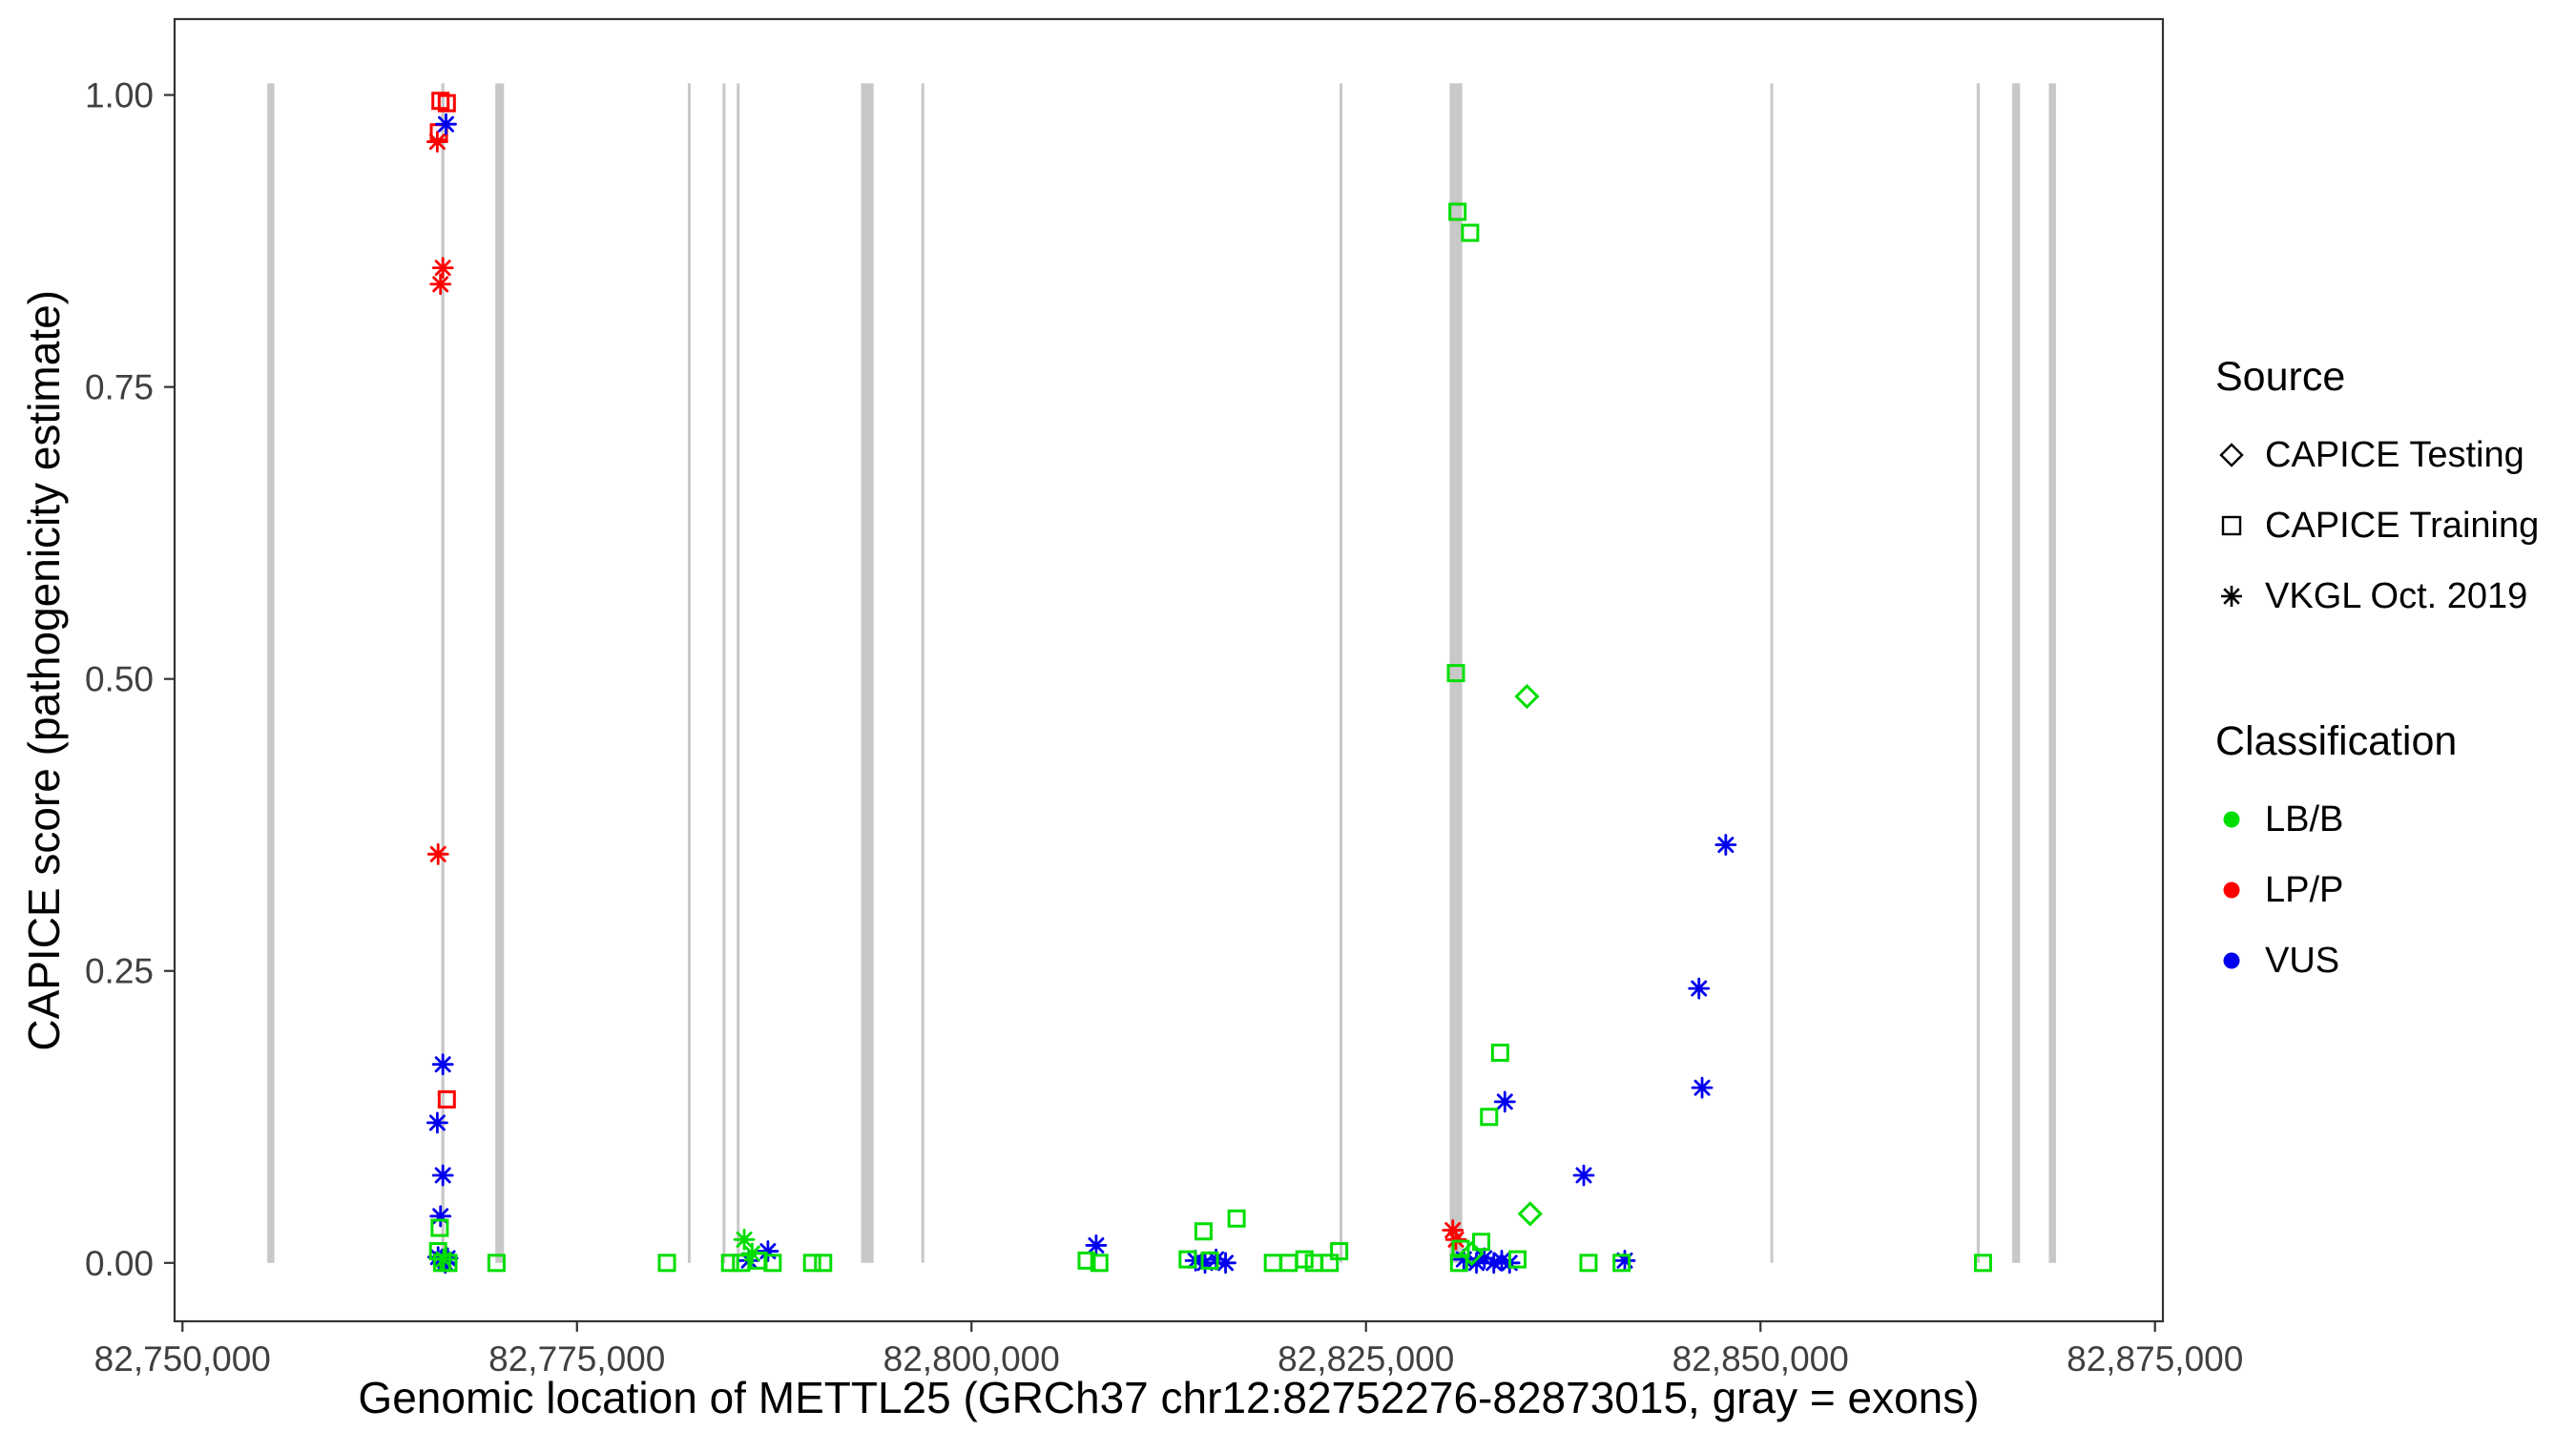  I want to click on legend-item-capice-training: CAPICE Training, so click(2391, 526).